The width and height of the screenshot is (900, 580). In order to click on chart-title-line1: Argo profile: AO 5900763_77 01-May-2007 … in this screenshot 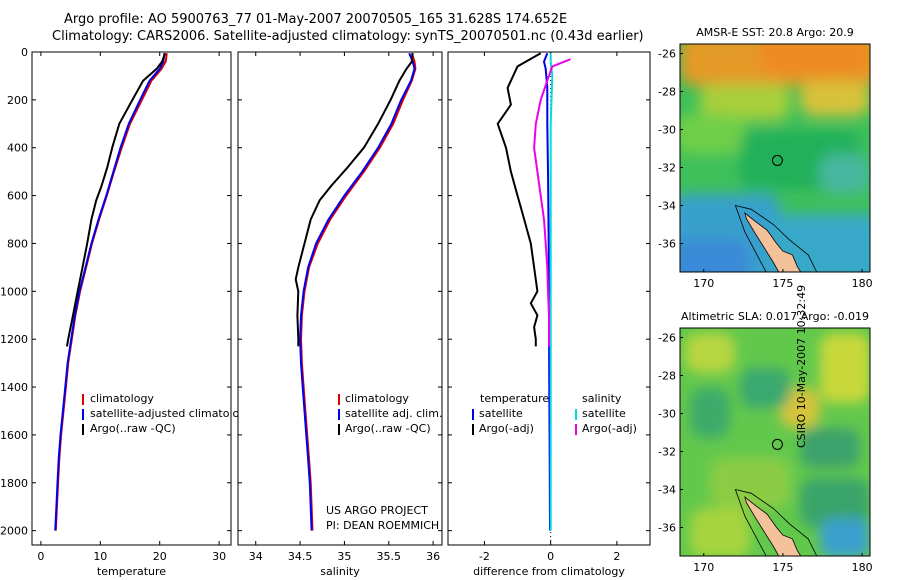, I will do `click(316, 19)`.